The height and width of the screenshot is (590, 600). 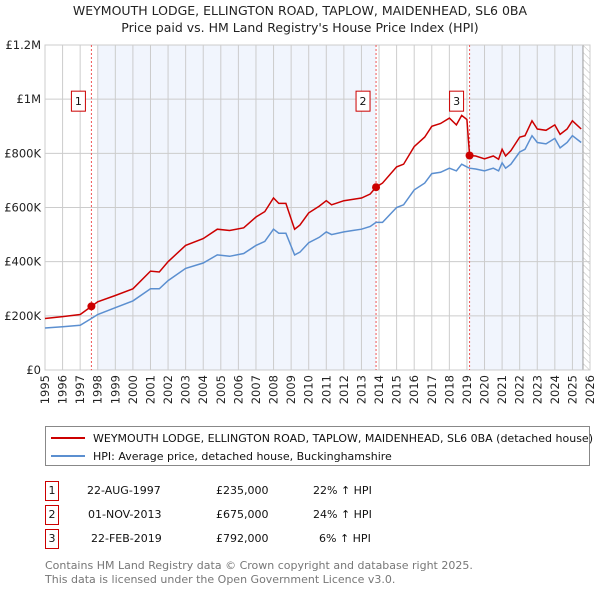 What do you see at coordinates (126, 538) in the screenshot?
I see `sale-date: 22-FEB-2019` at bounding box center [126, 538].